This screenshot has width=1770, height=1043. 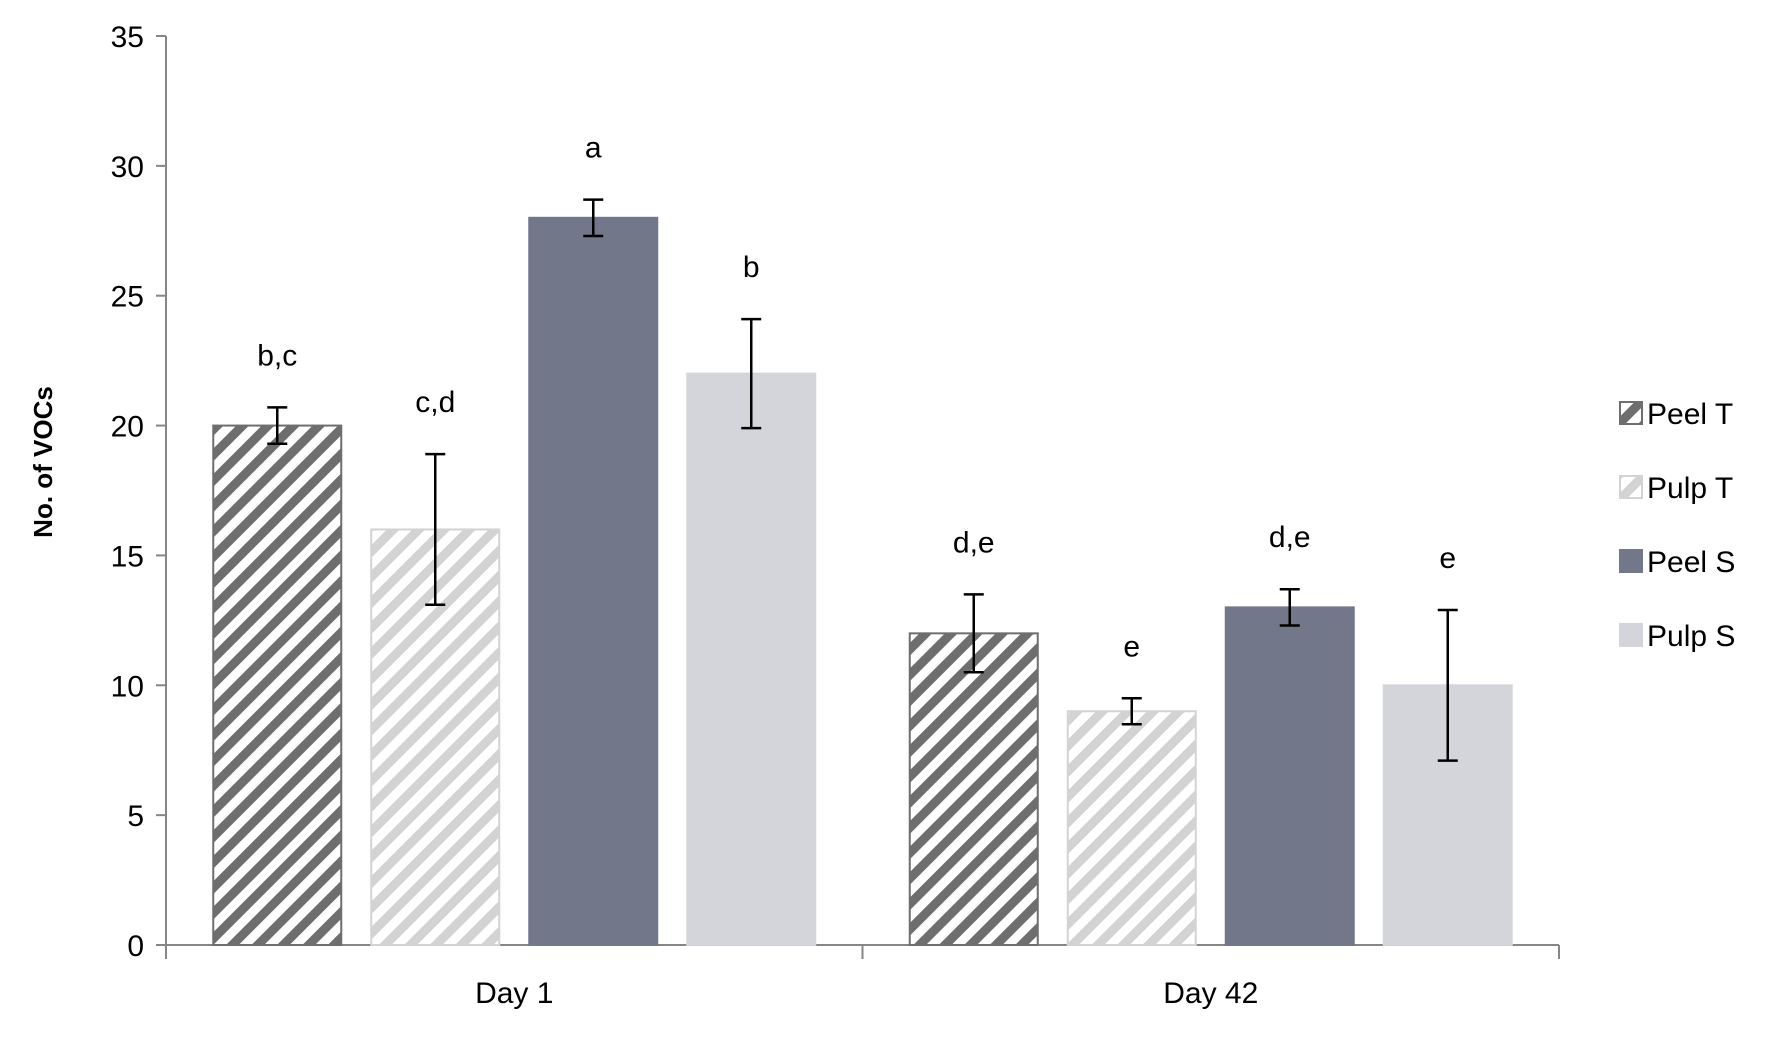 What do you see at coordinates (1690, 414) in the screenshot?
I see `legend-label: Peel T` at bounding box center [1690, 414].